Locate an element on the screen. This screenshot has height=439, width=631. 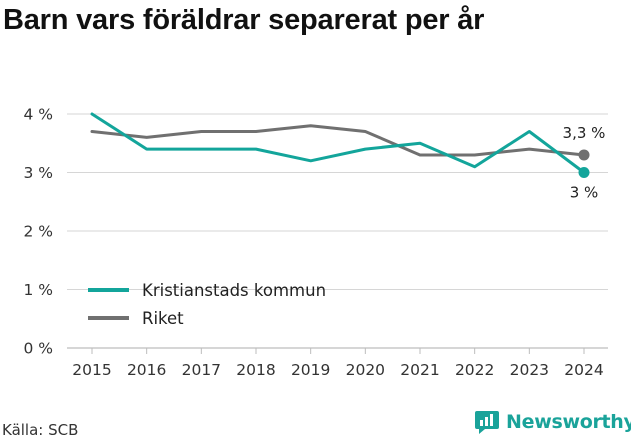
x-tick-label: 2022 is located at coordinates (474, 370).